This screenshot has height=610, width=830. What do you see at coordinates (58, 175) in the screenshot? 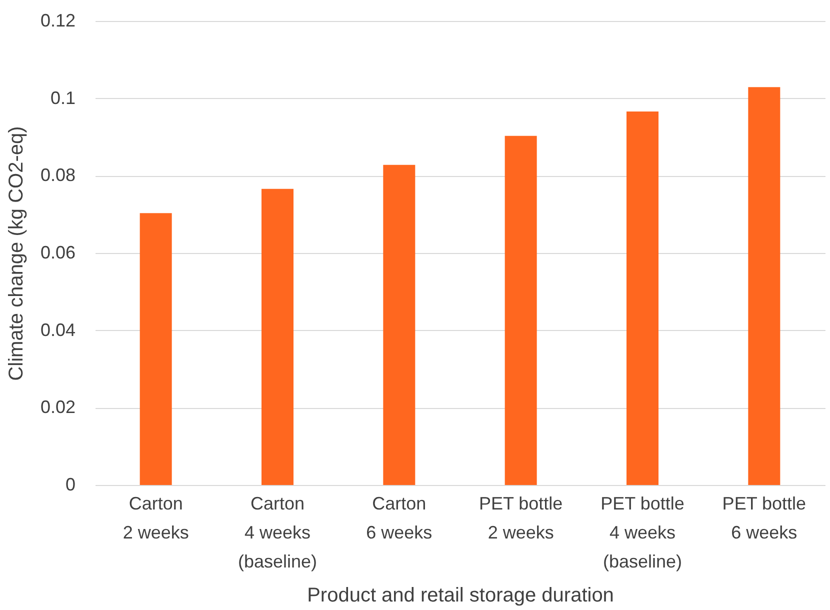
I see `y-tick-label: 0.08` at bounding box center [58, 175].